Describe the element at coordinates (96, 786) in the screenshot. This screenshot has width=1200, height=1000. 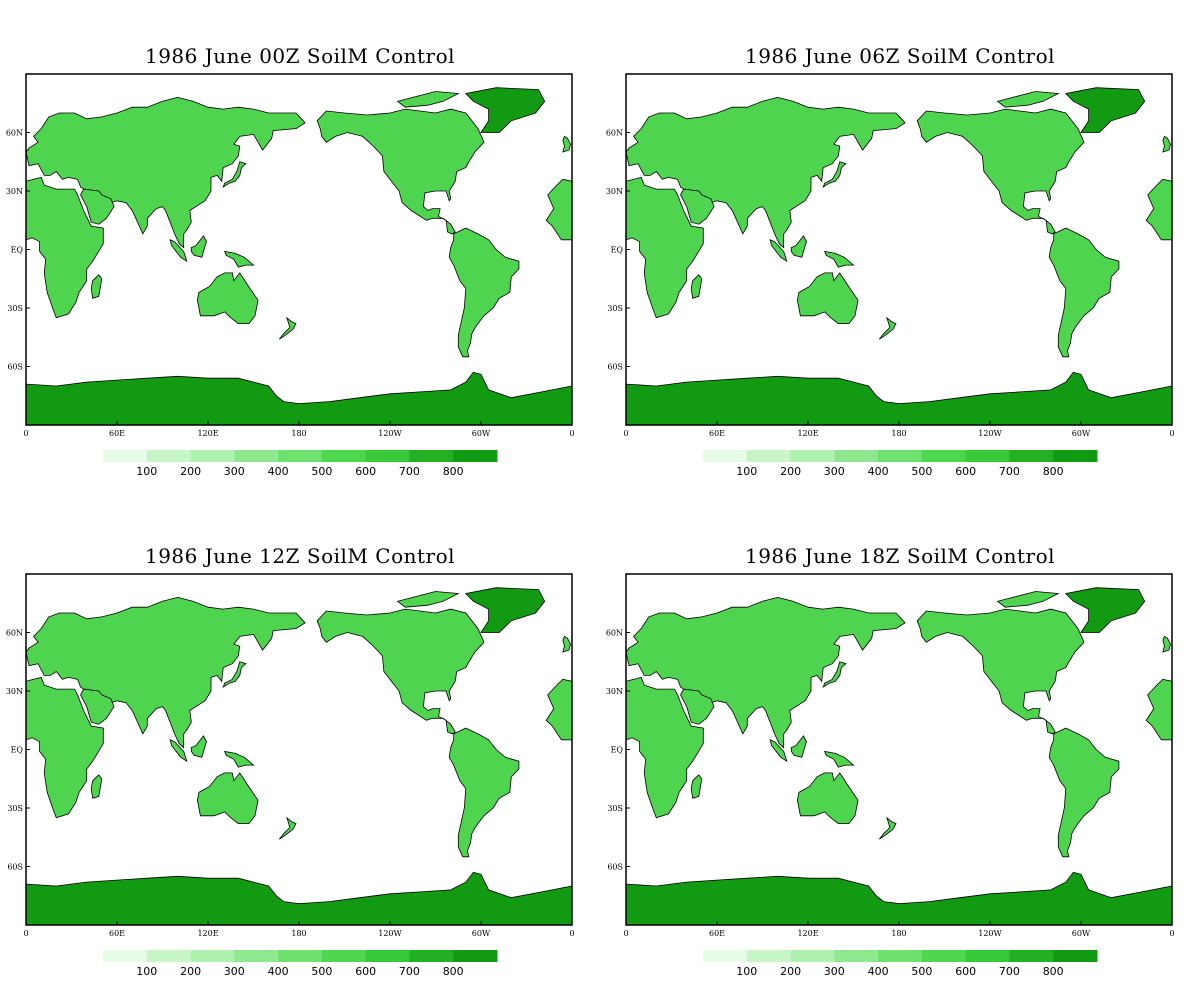
I see `madagascar-landmass` at that location.